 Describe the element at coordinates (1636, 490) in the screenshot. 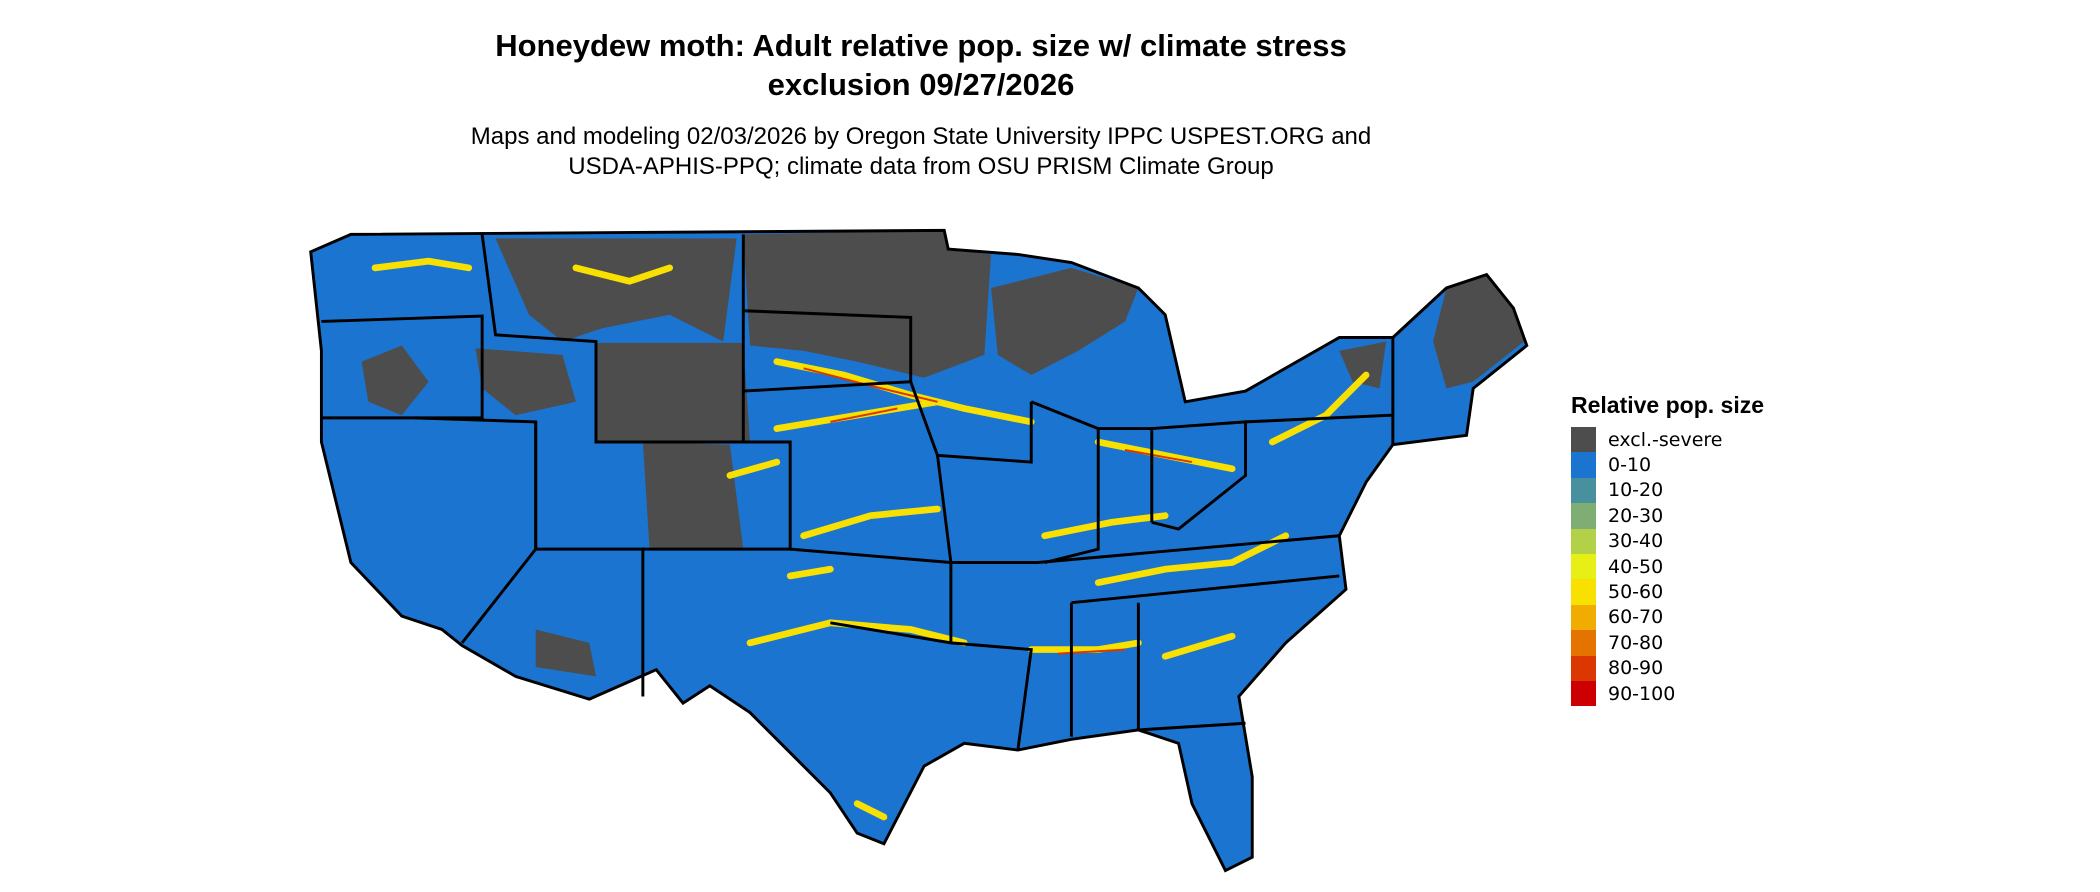

I see `legend-label: 10-20` at that location.